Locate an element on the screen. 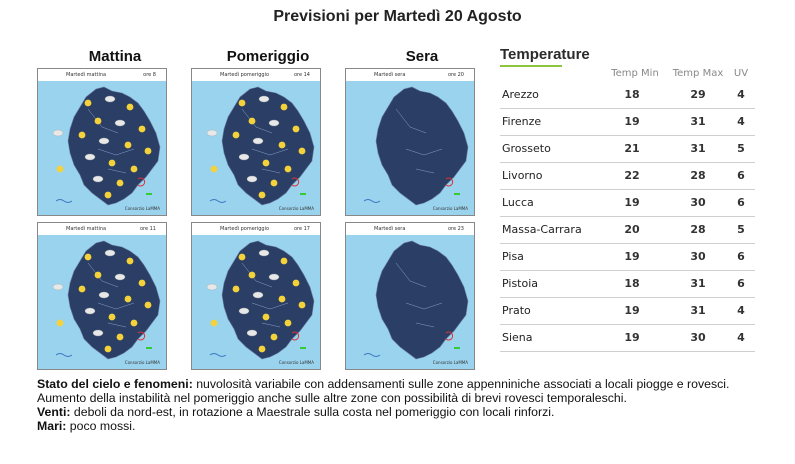 The width and height of the screenshot is (795, 464). temp-max-value: 29 is located at coordinates (698, 94).